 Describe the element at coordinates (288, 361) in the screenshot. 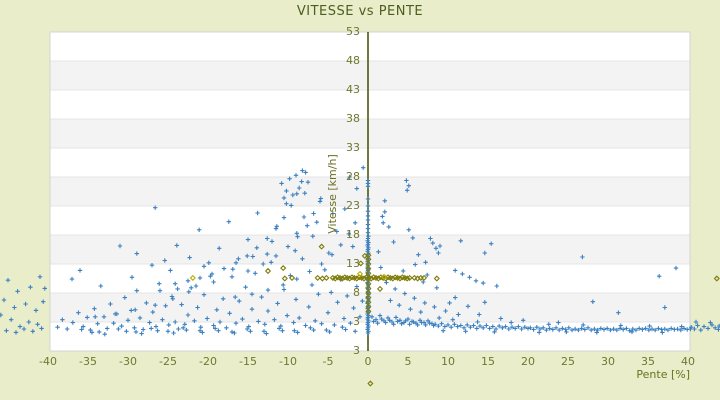

I see `x-tick-label: -10` at that location.